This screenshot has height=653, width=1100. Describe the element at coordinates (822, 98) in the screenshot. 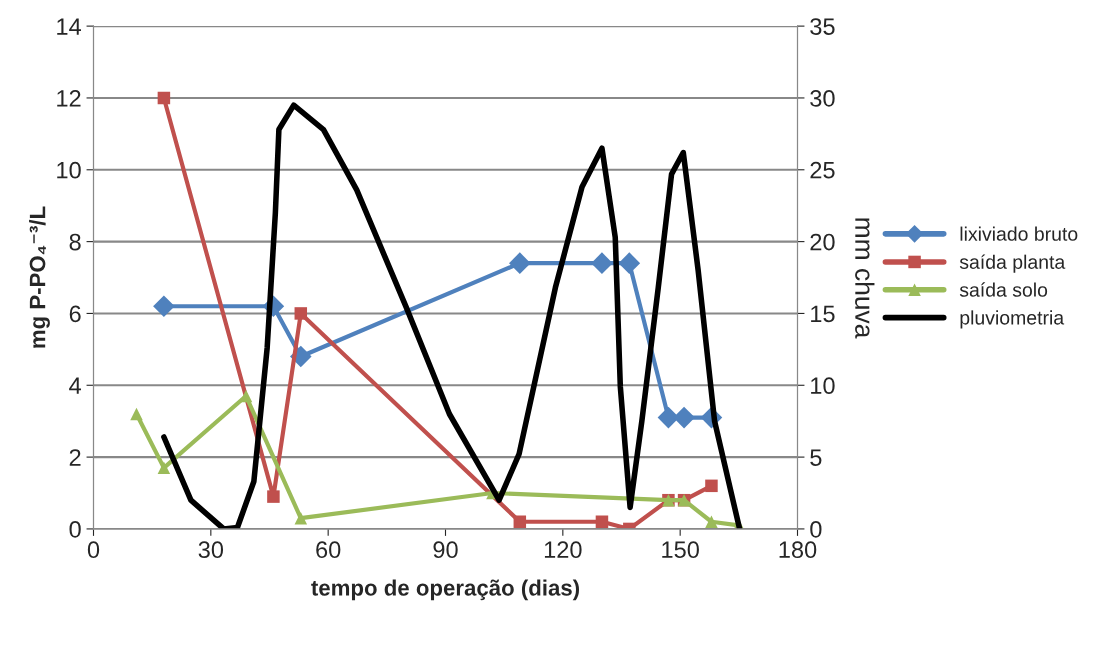

I see `y2-tick-label: 30` at that location.